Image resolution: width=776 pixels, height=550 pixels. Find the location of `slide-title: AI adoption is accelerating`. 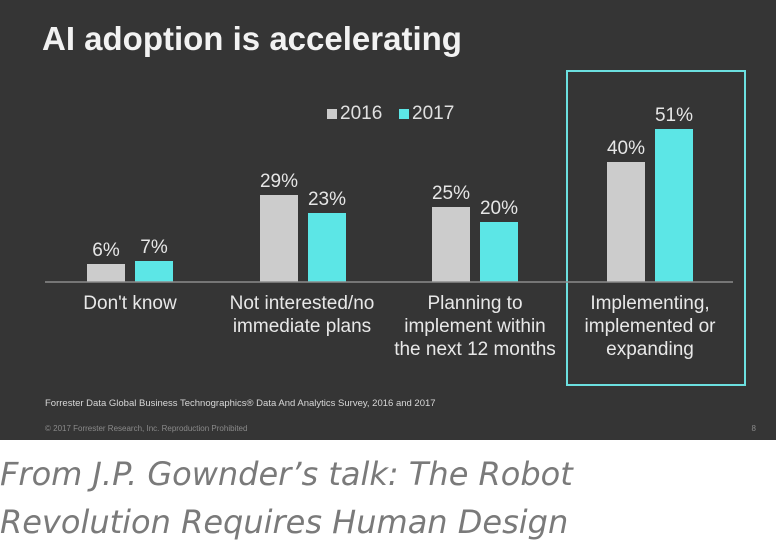

slide-title: AI adoption is accelerating is located at coordinates (252, 38).